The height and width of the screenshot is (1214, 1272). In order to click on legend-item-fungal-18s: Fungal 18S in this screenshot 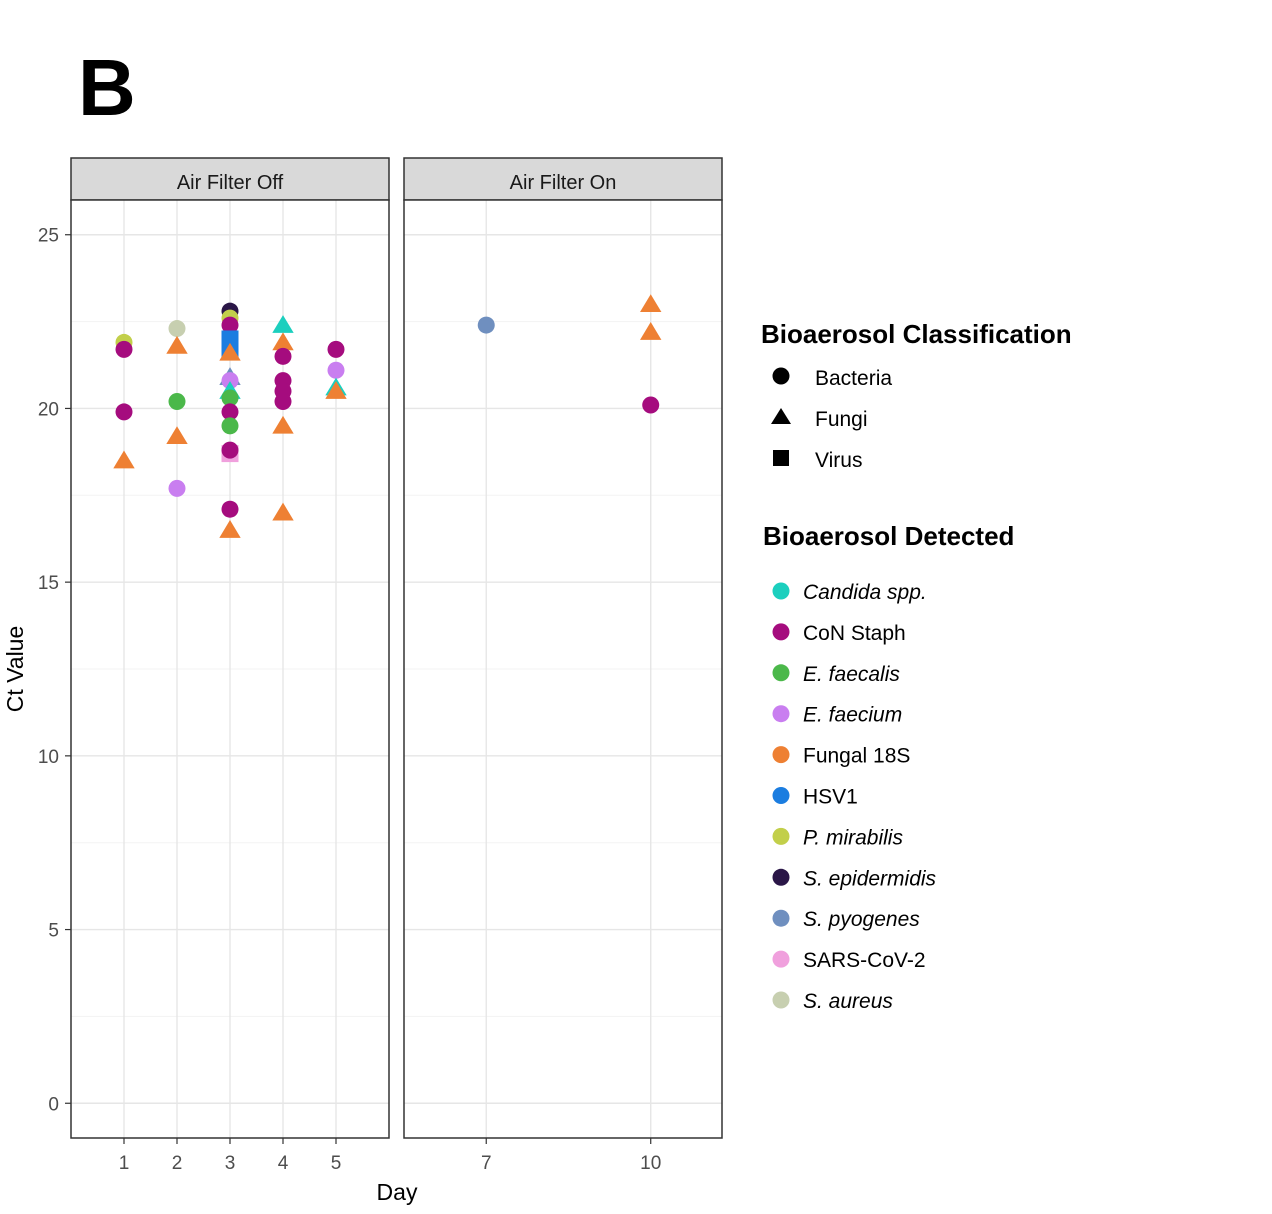, I will do `click(841, 756)`.